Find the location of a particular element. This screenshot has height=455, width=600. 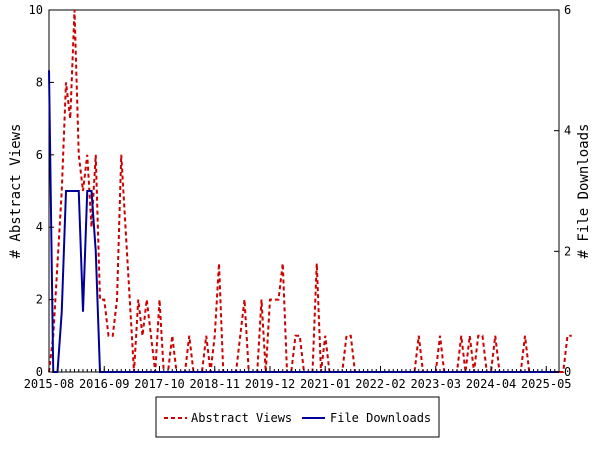

legend-label-abstract-views: Abstract Views is located at coordinates (241, 418).